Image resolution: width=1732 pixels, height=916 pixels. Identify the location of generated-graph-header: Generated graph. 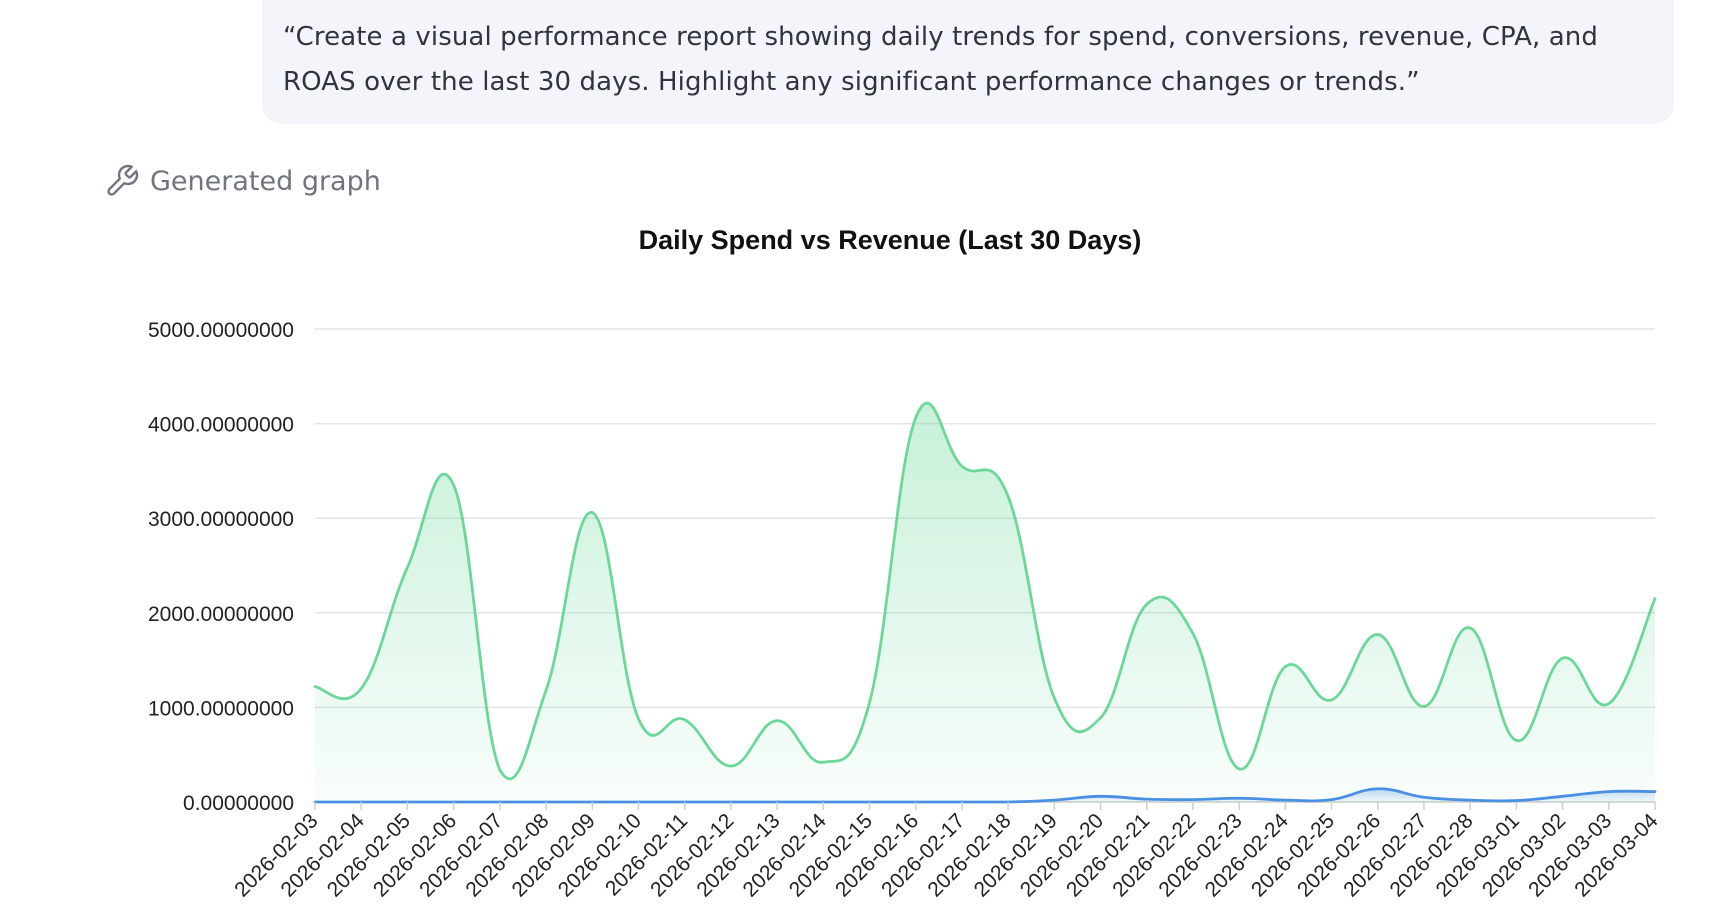
(242, 181).